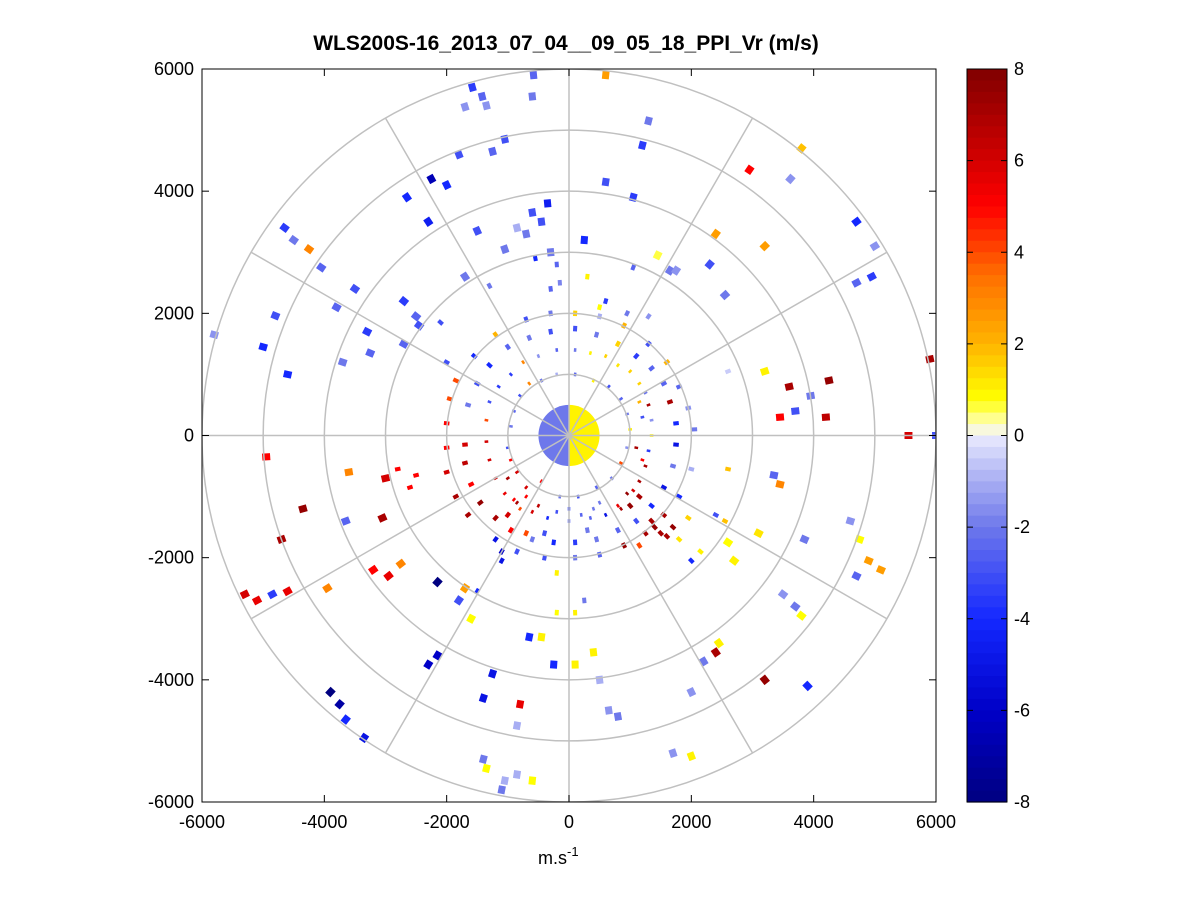 The height and width of the screenshot is (901, 1201). What do you see at coordinates (998, 435) in the screenshot?
I see `colorbar-ticks: 8 6 4 2 0 -2 -4 -6 -8` at bounding box center [998, 435].